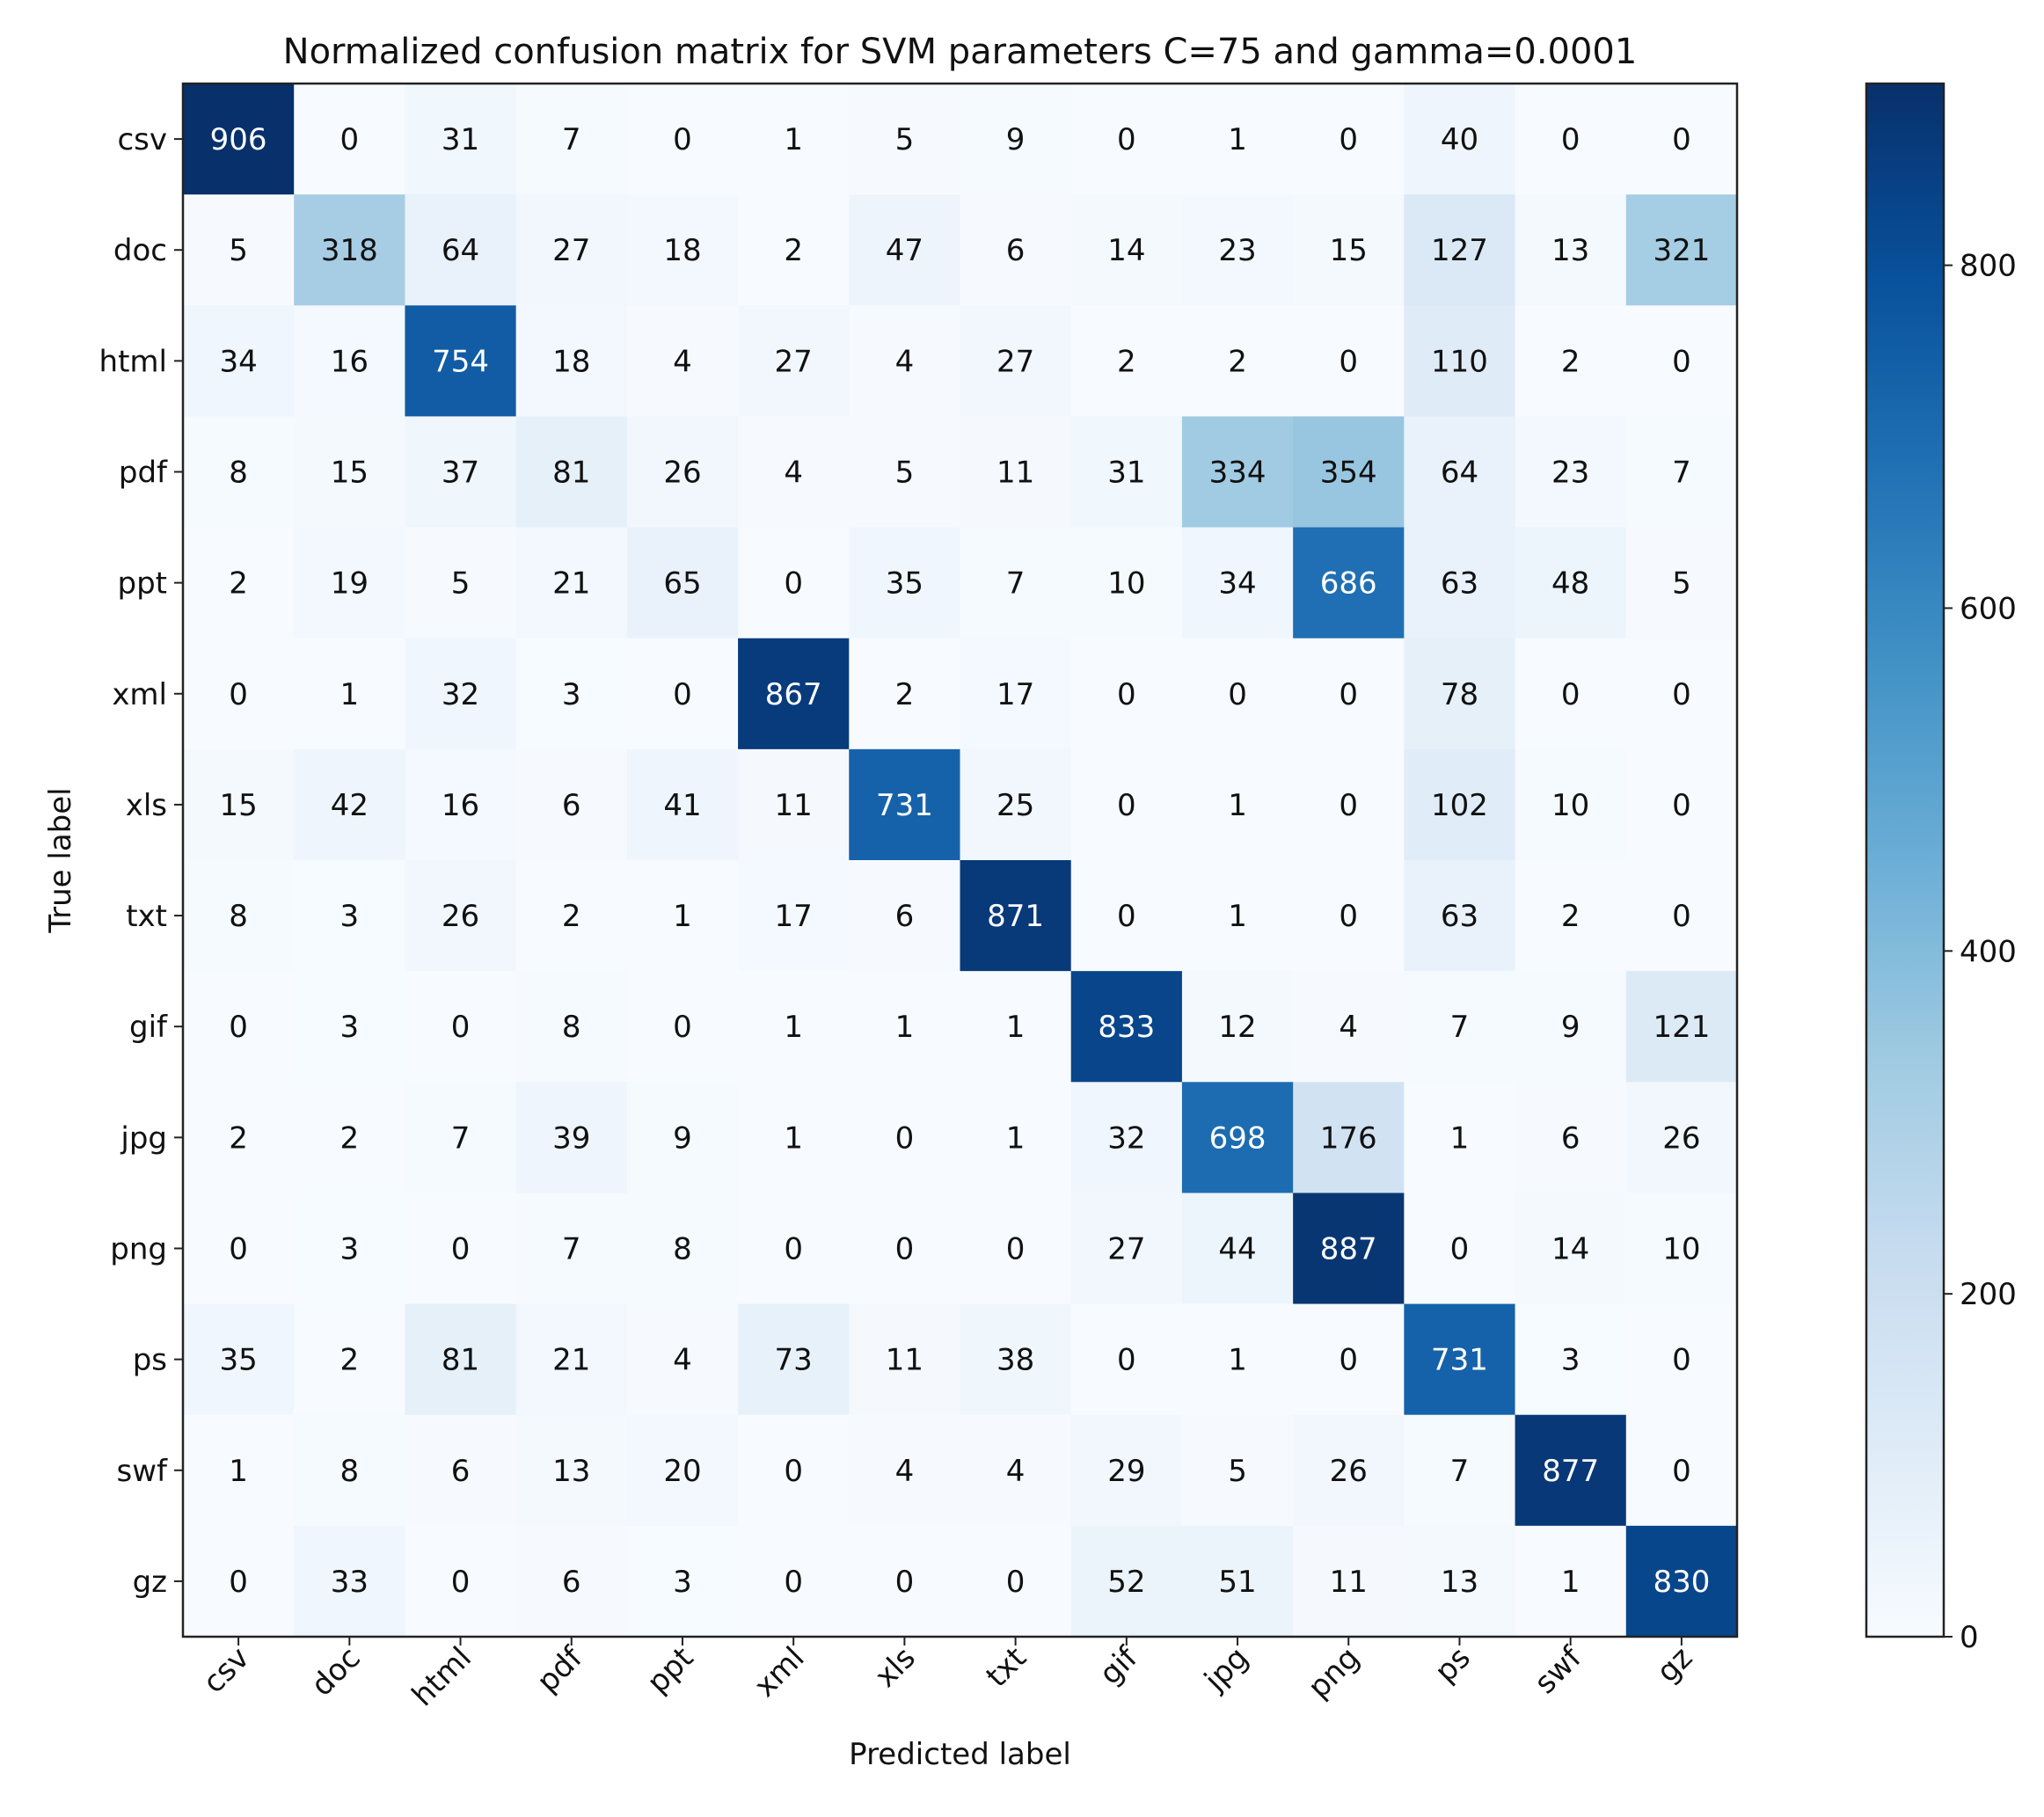 This screenshot has height=1817, width=2044. What do you see at coordinates (1237, 584) in the screenshot?
I see `cell-value-label: 34` at bounding box center [1237, 584].